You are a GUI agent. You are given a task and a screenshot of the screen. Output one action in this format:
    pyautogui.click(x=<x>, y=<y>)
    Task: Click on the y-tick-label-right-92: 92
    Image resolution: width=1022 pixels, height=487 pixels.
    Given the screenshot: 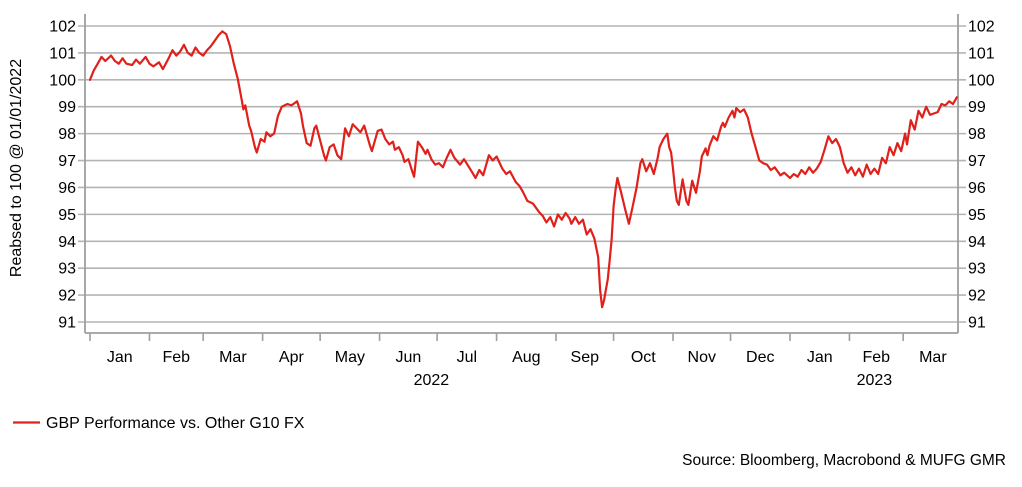 What is the action you would take?
    pyautogui.click(x=977, y=296)
    